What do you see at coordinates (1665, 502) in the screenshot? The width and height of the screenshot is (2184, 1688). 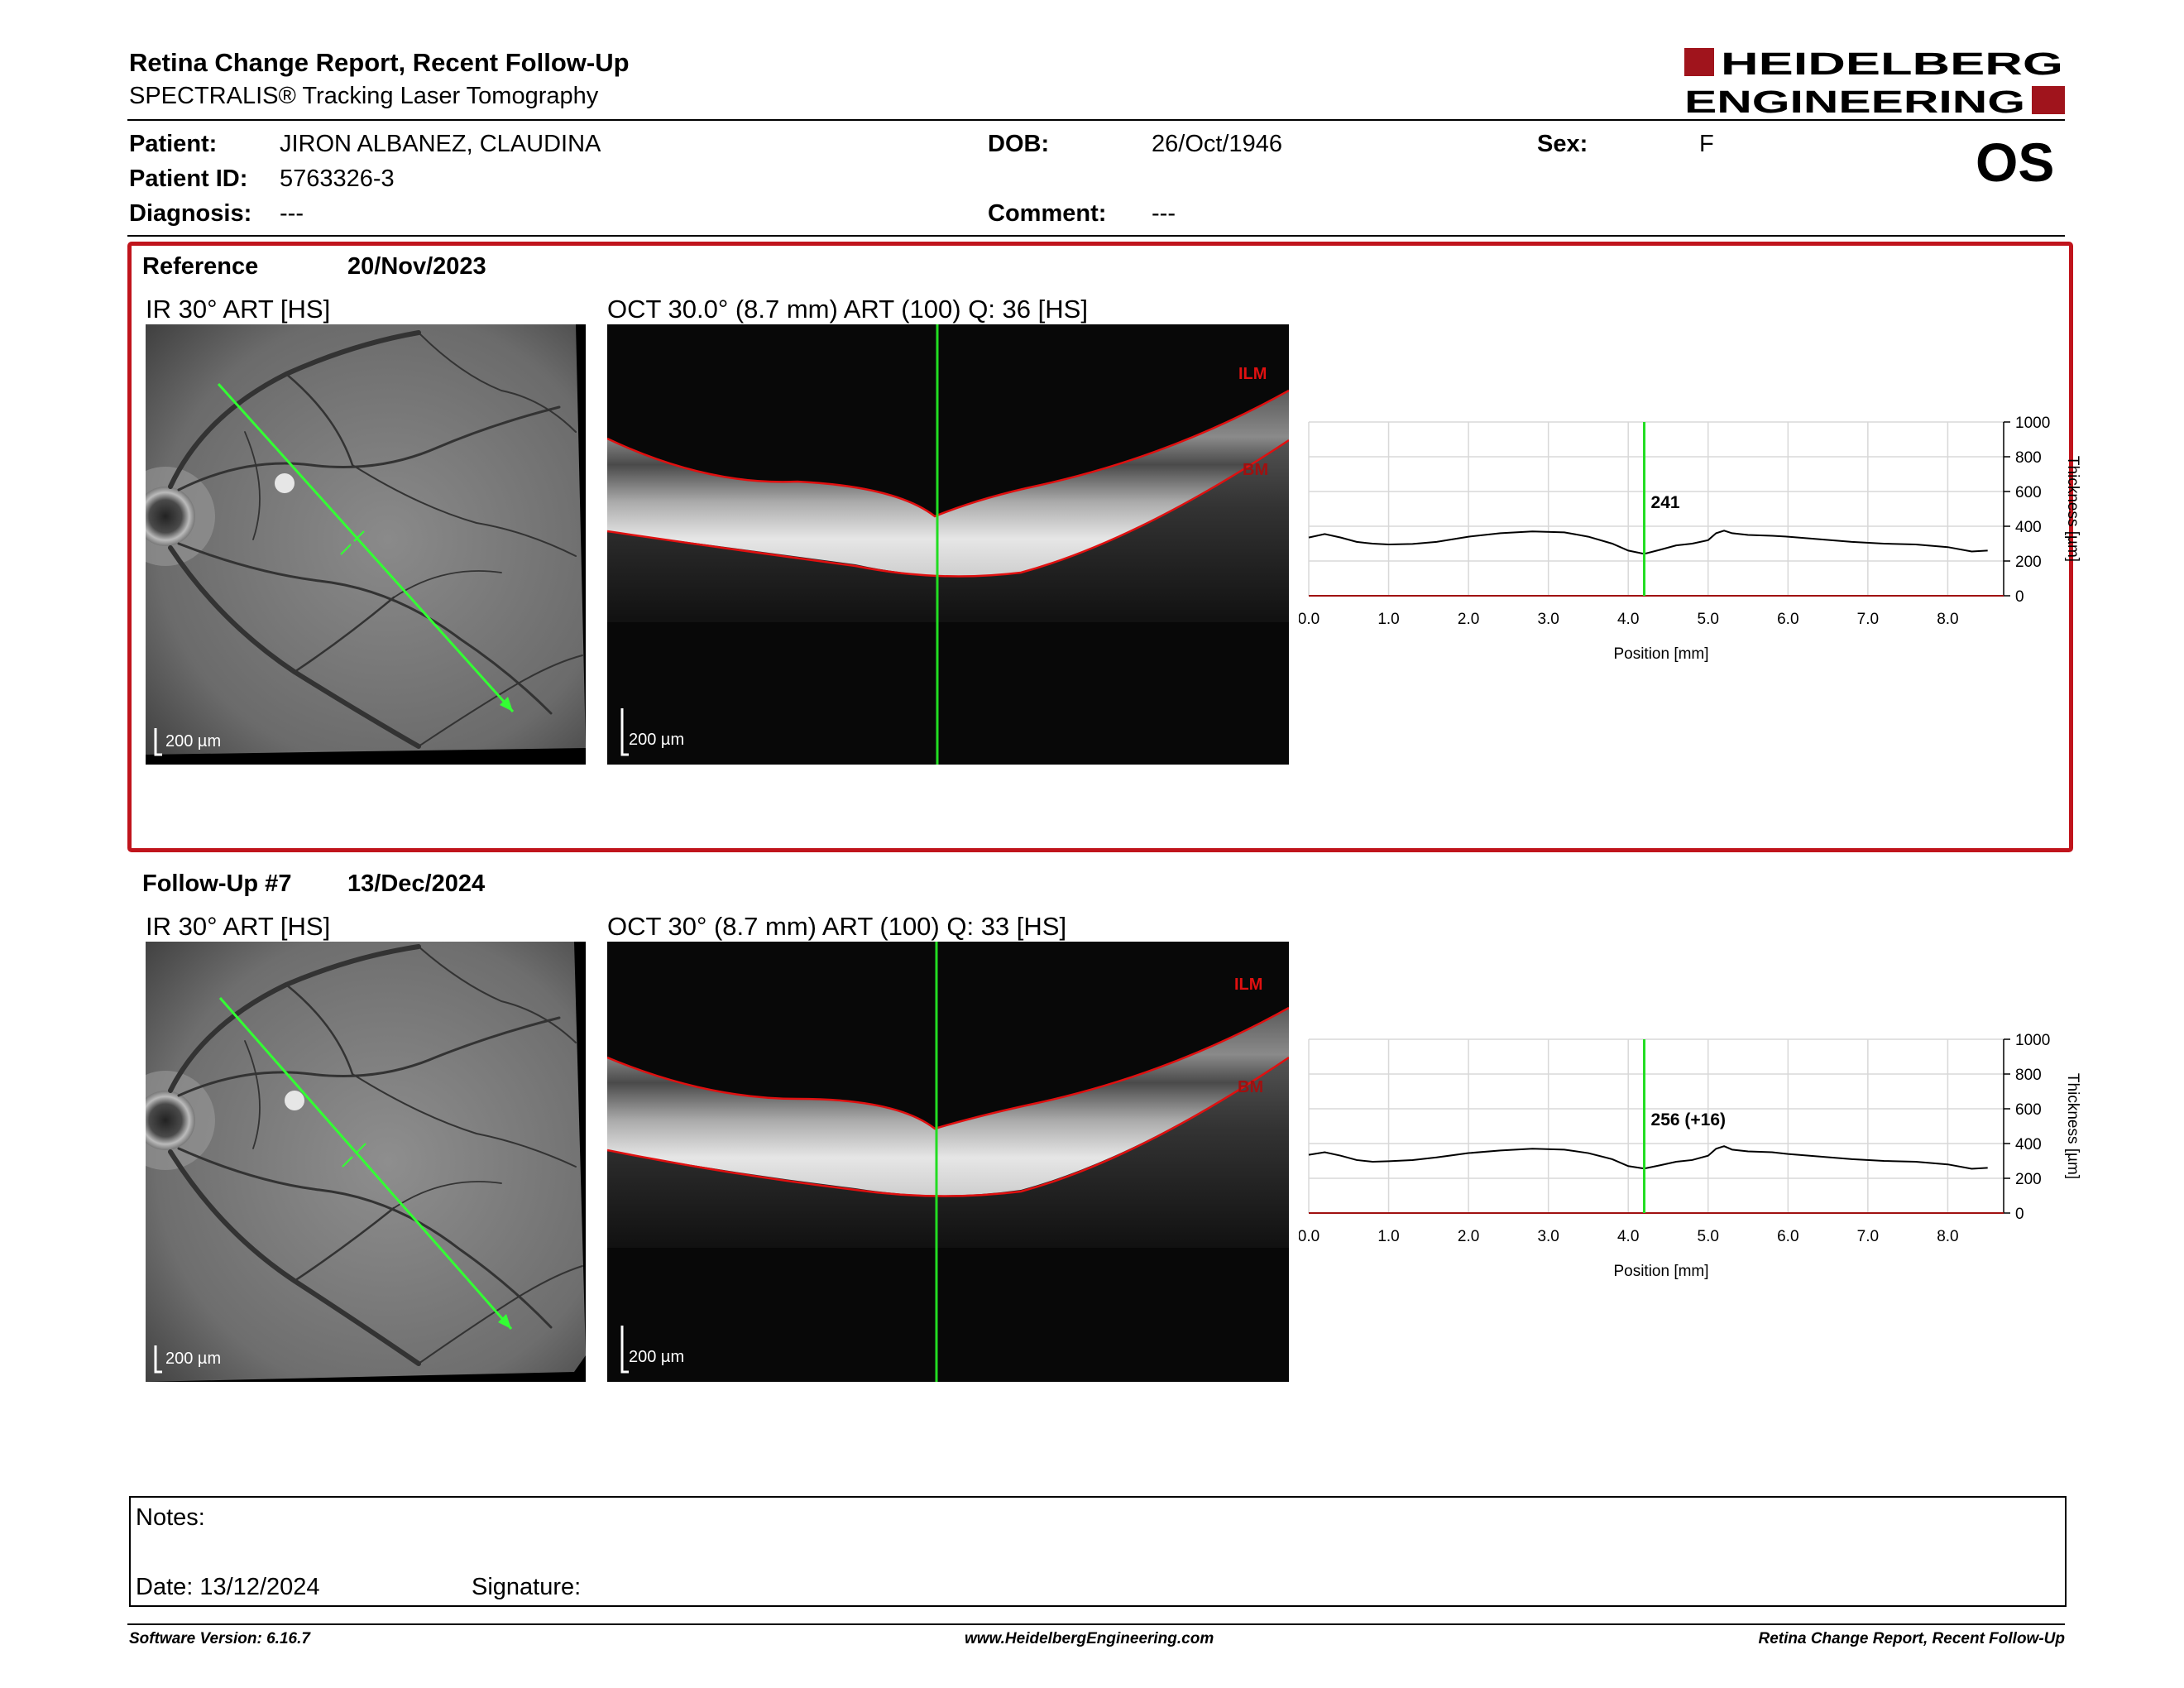 I see `cursor-value-label: 241` at bounding box center [1665, 502].